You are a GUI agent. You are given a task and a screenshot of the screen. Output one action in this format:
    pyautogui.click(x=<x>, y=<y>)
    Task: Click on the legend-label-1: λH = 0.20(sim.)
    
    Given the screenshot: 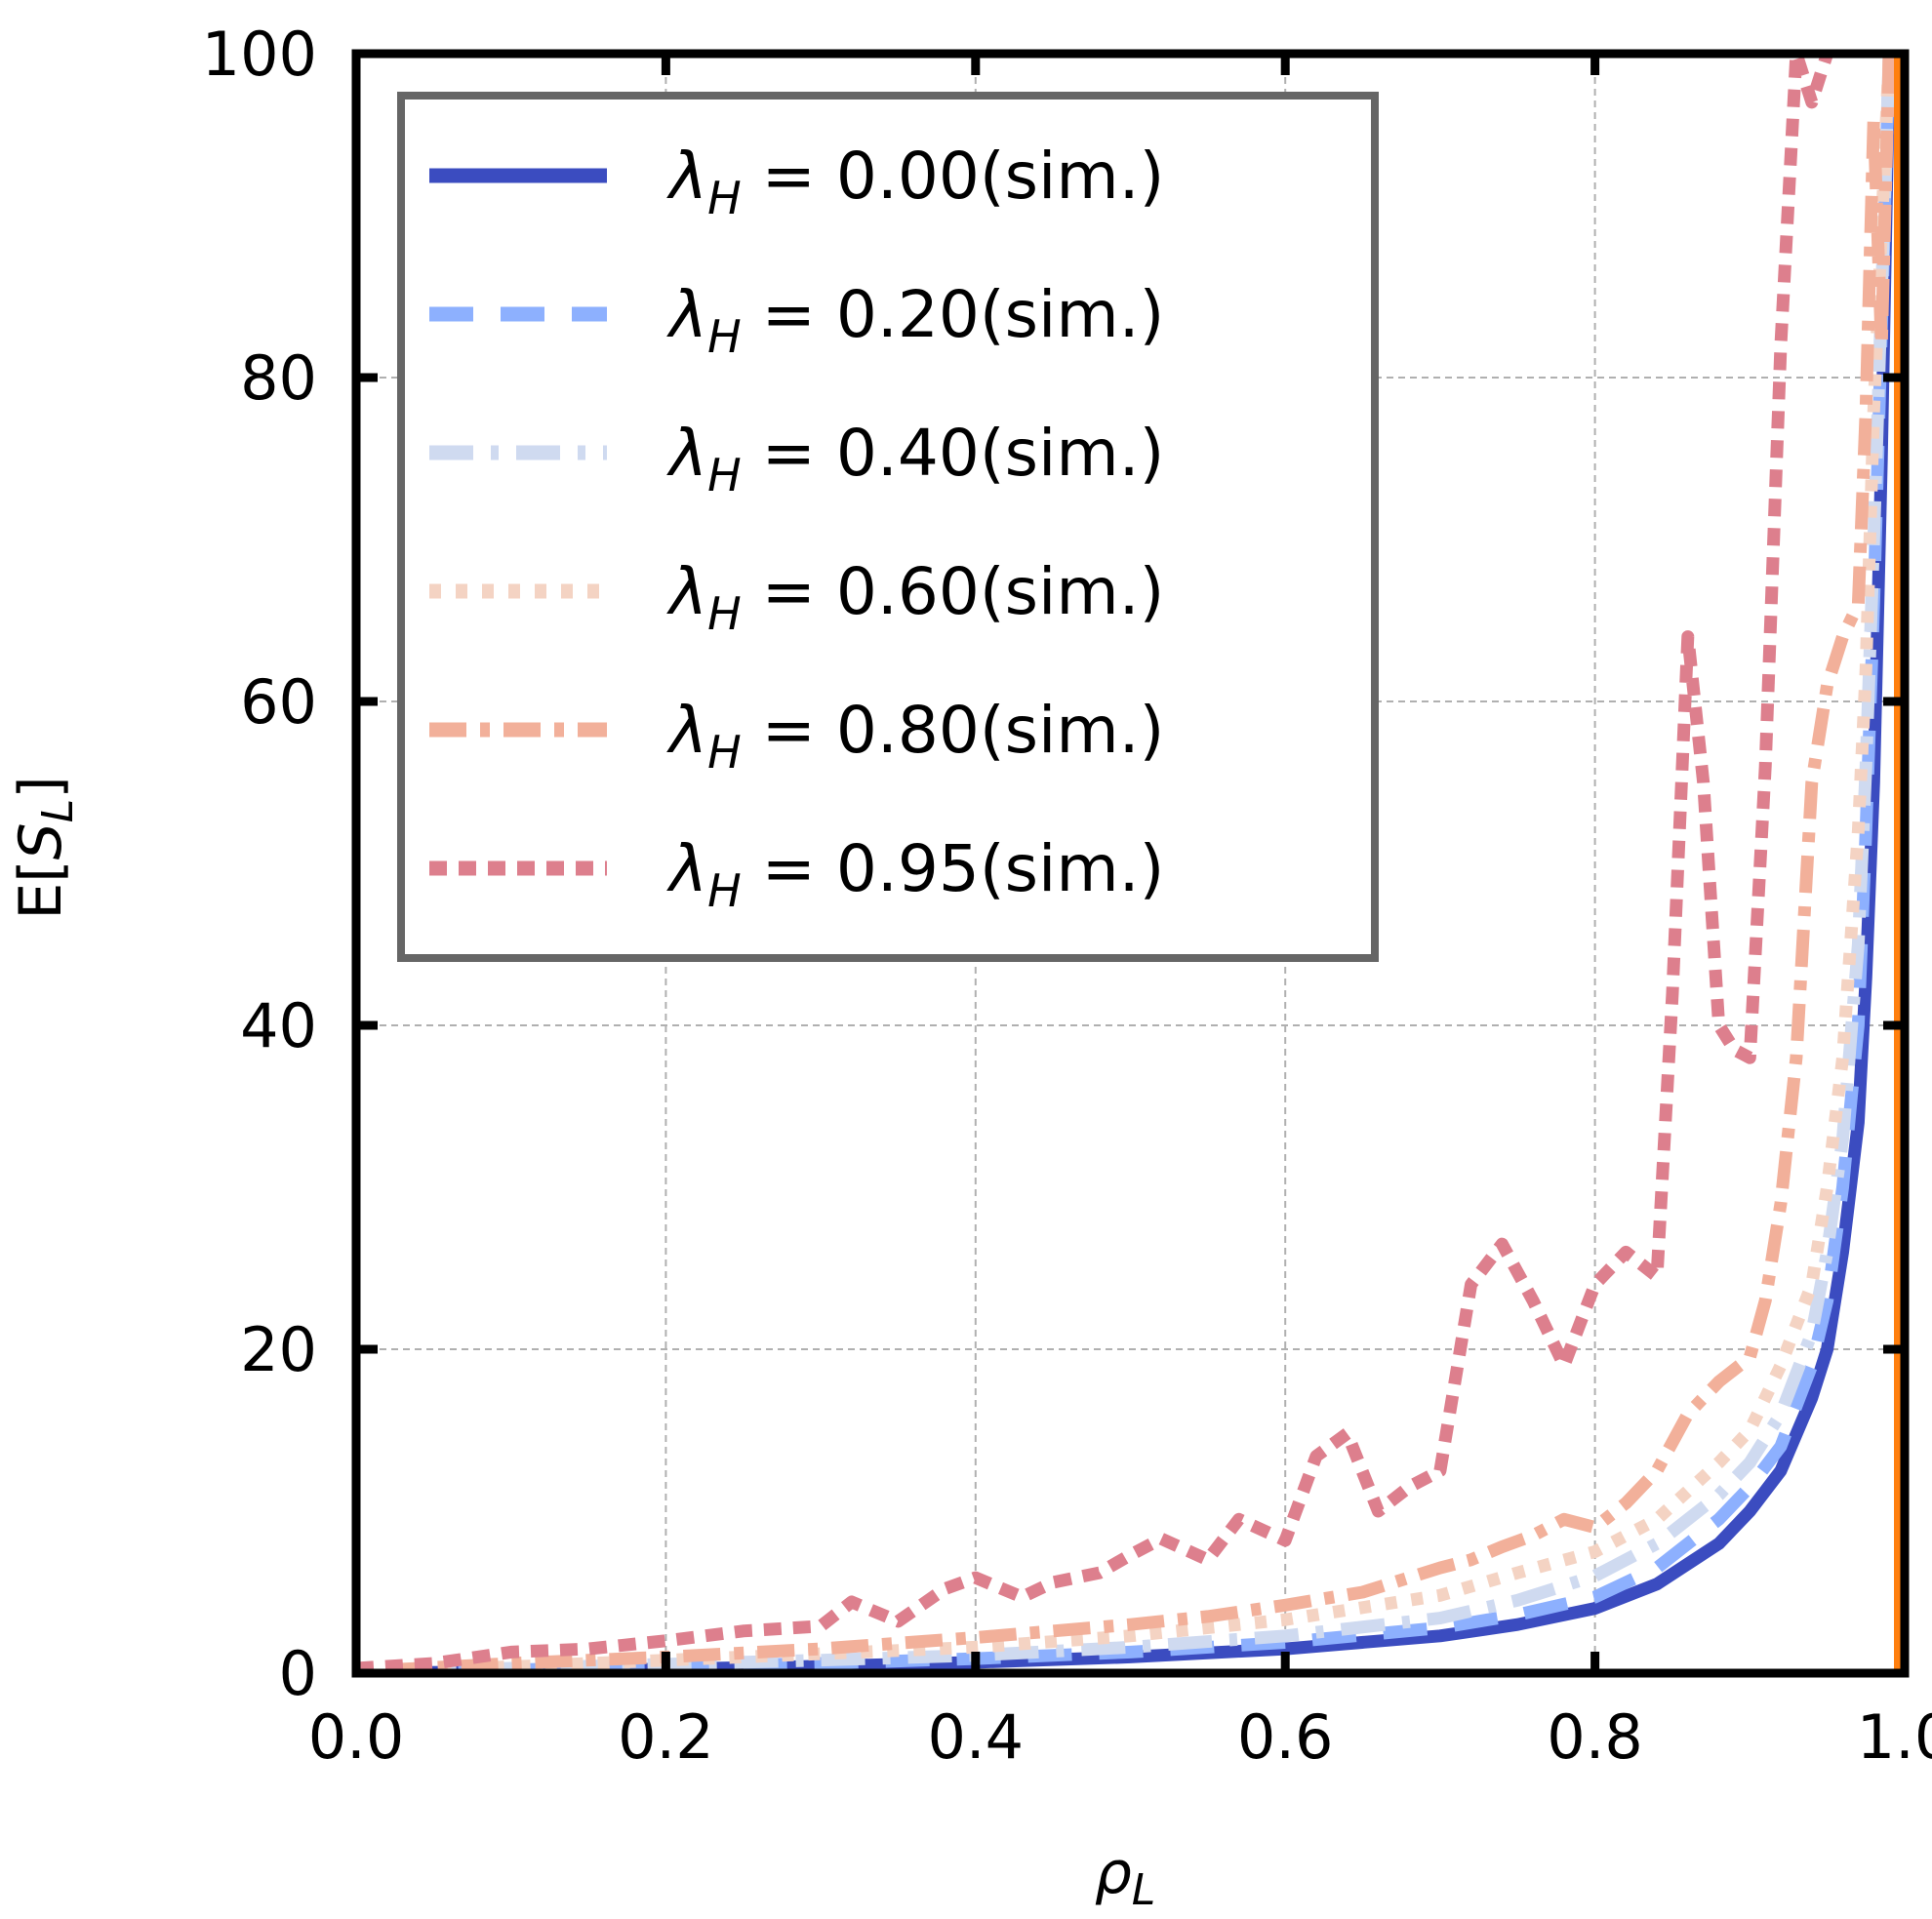 What is the action you would take?
    pyautogui.click(x=915, y=320)
    